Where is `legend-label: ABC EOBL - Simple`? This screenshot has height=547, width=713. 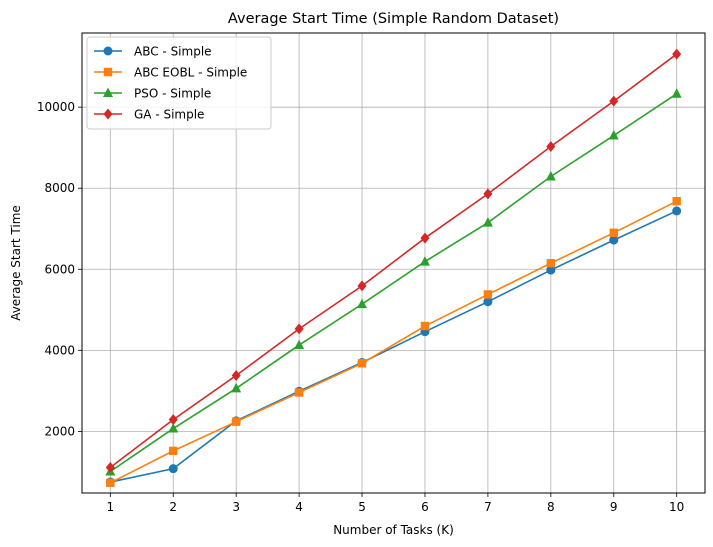 legend-label: ABC EOBL - Simple is located at coordinates (190, 73).